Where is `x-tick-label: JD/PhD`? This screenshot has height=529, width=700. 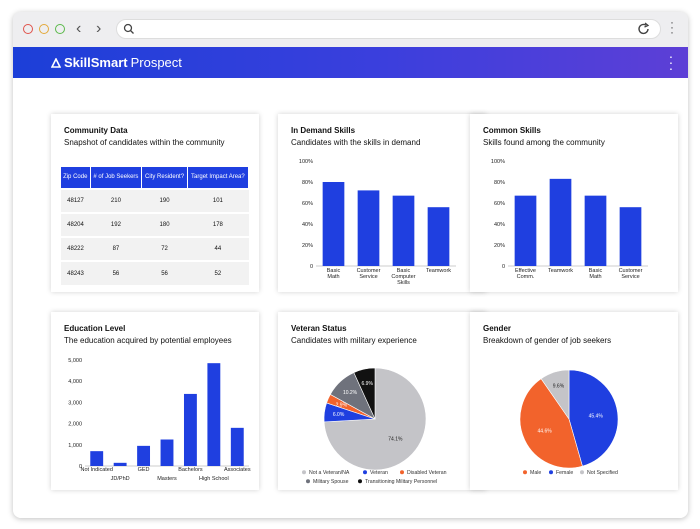
x-tick-label: JD/PhD is located at coordinates (120, 479).